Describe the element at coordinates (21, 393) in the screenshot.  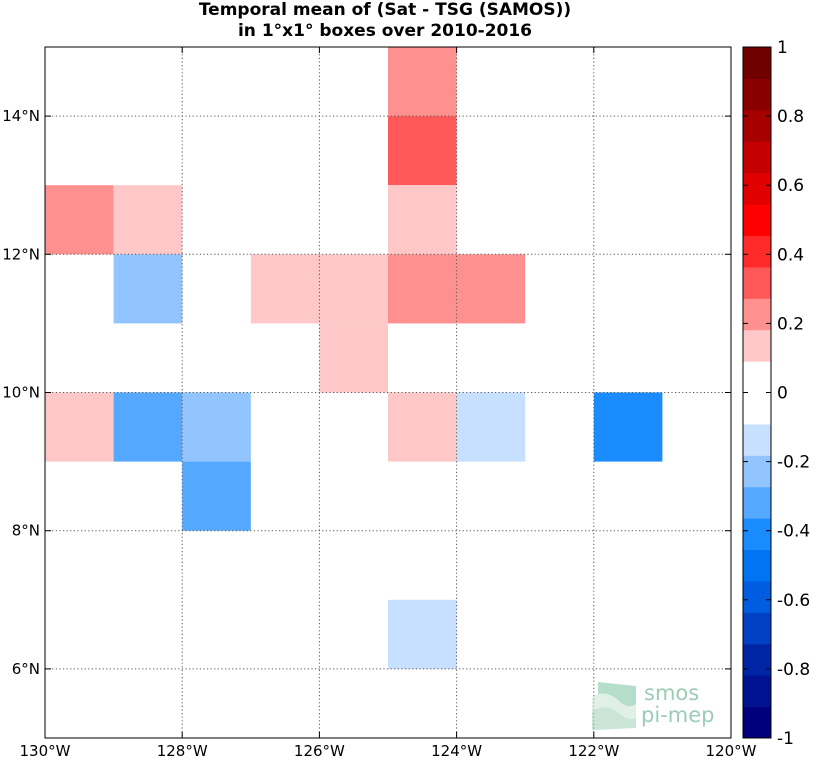
I see `y-tick-label: 10°N` at that location.